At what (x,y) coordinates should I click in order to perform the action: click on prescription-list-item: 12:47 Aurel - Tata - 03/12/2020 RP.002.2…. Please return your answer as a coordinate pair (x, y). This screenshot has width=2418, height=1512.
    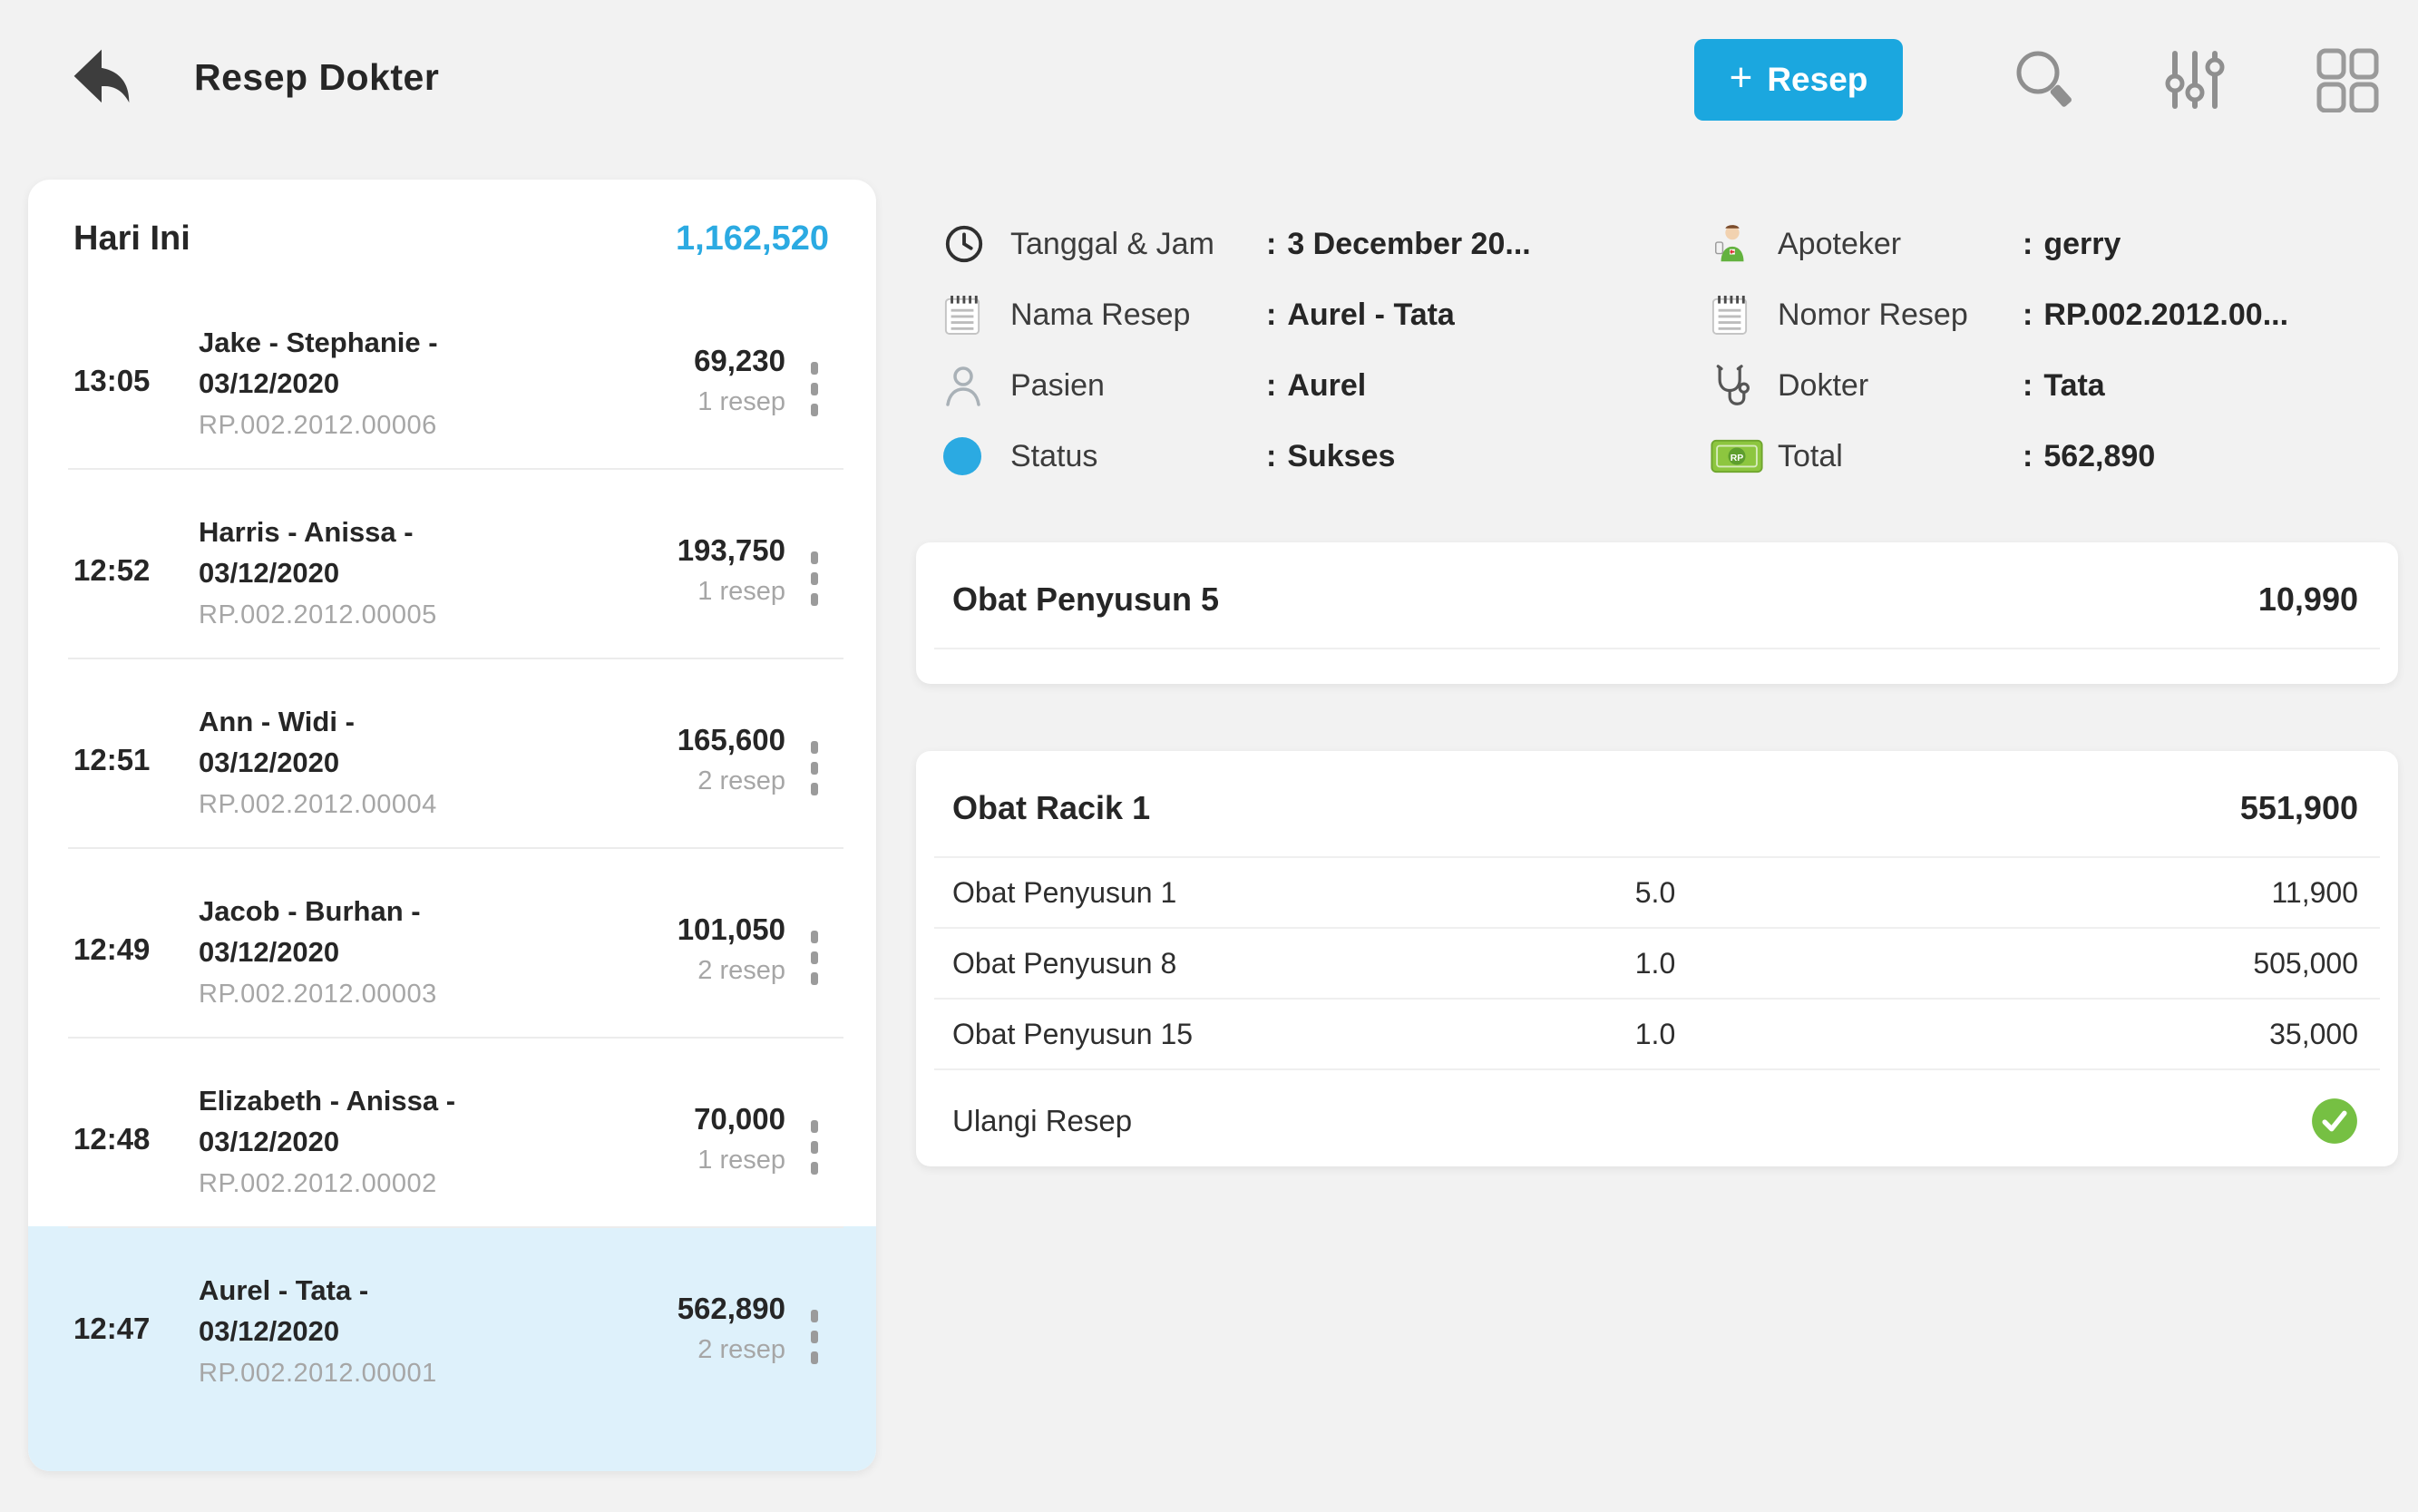
    Looking at the image, I should click on (452, 1348).